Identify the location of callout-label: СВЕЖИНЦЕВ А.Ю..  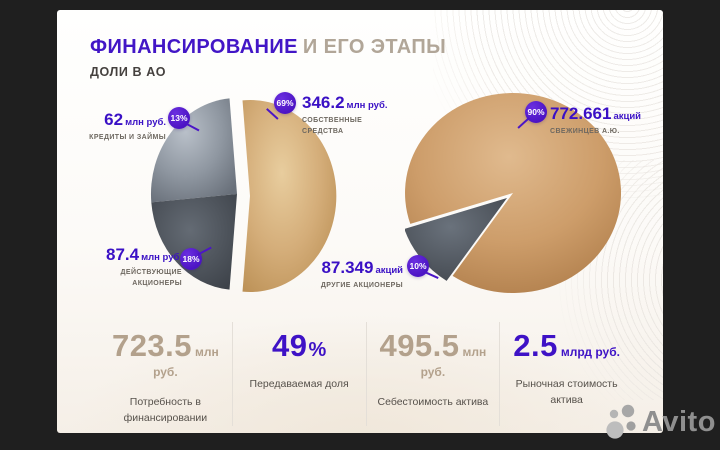
(585, 131).